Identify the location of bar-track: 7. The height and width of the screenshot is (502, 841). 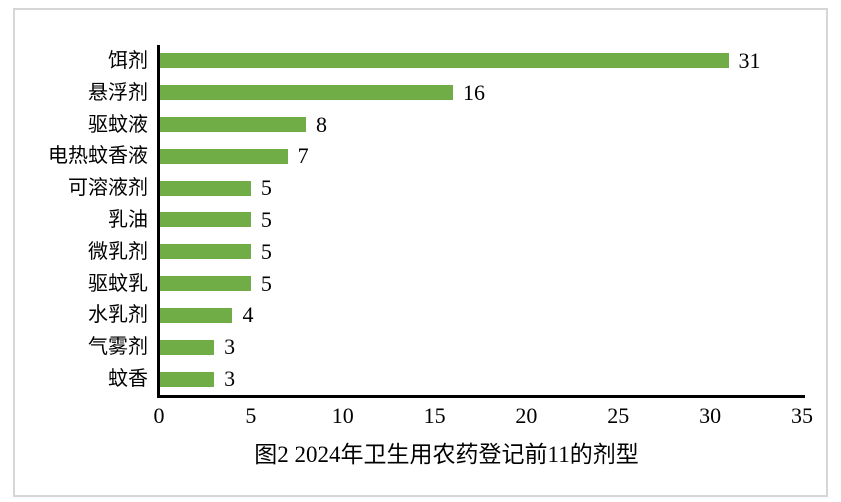
(480, 156).